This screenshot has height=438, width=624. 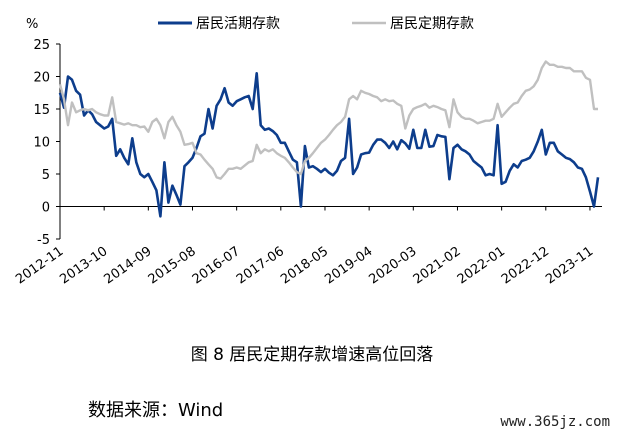 What do you see at coordinates (46, 208) in the screenshot?
I see `y-tick-label: 0` at bounding box center [46, 208].